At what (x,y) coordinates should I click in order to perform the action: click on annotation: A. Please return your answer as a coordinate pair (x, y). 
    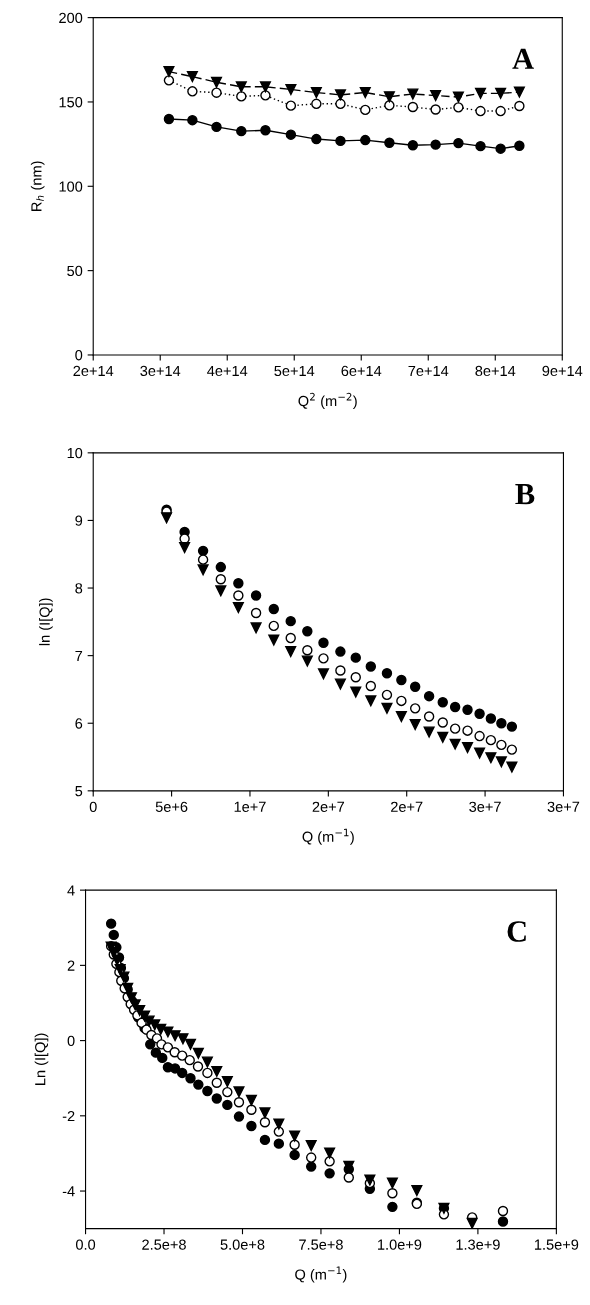
    Looking at the image, I should click on (523, 58).